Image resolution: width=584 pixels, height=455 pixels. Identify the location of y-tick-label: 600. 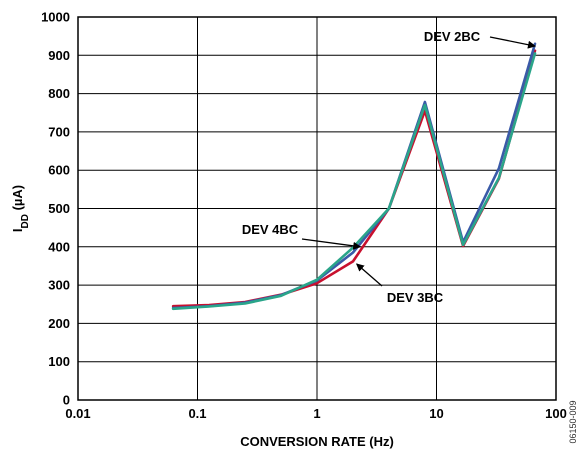
(59, 170).